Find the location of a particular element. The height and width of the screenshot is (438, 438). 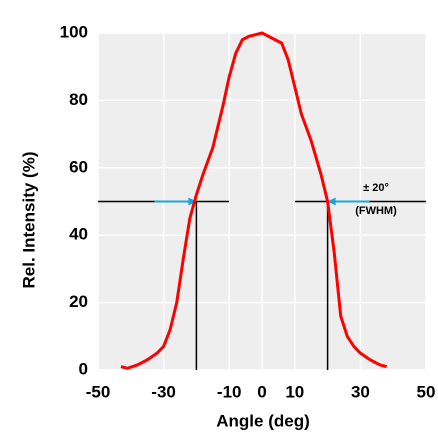

x-tick-label: 30 is located at coordinates (360, 391).